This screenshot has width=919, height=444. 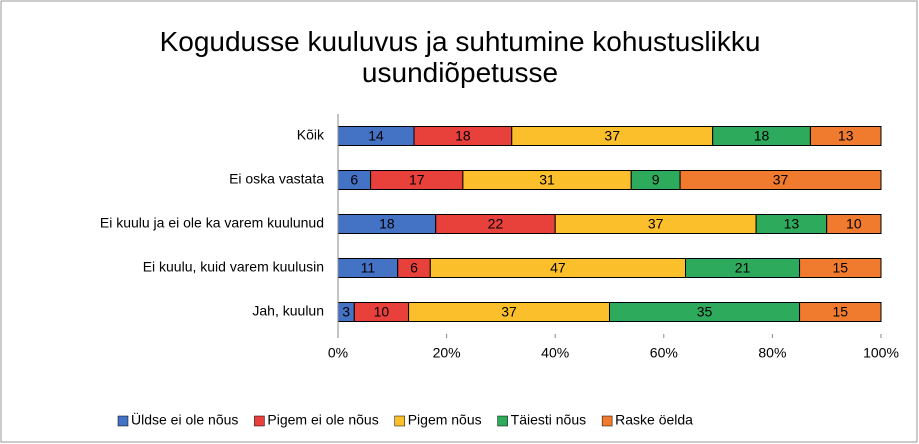 What do you see at coordinates (212, 223) in the screenshot?
I see `y-tick-label: Ei kuulu ja ei ole ka varem kuulunud` at bounding box center [212, 223].